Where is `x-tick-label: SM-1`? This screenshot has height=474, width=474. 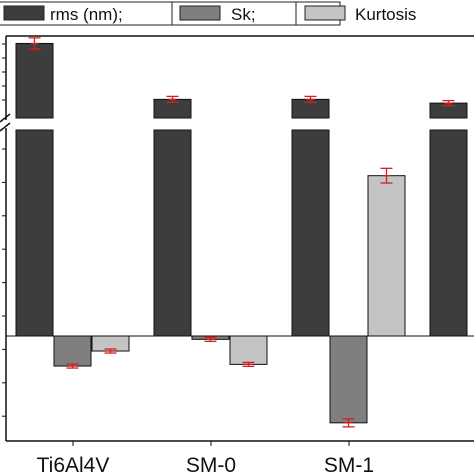 x-tick-label: SM-1 is located at coordinates (349, 464).